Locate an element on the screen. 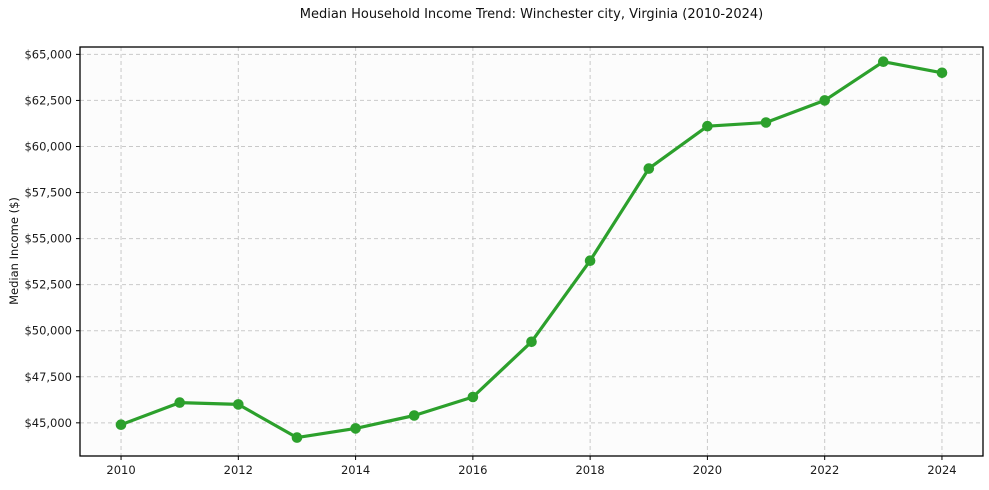 The height and width of the screenshot is (490, 989). data-point-2022 is located at coordinates (824, 100).